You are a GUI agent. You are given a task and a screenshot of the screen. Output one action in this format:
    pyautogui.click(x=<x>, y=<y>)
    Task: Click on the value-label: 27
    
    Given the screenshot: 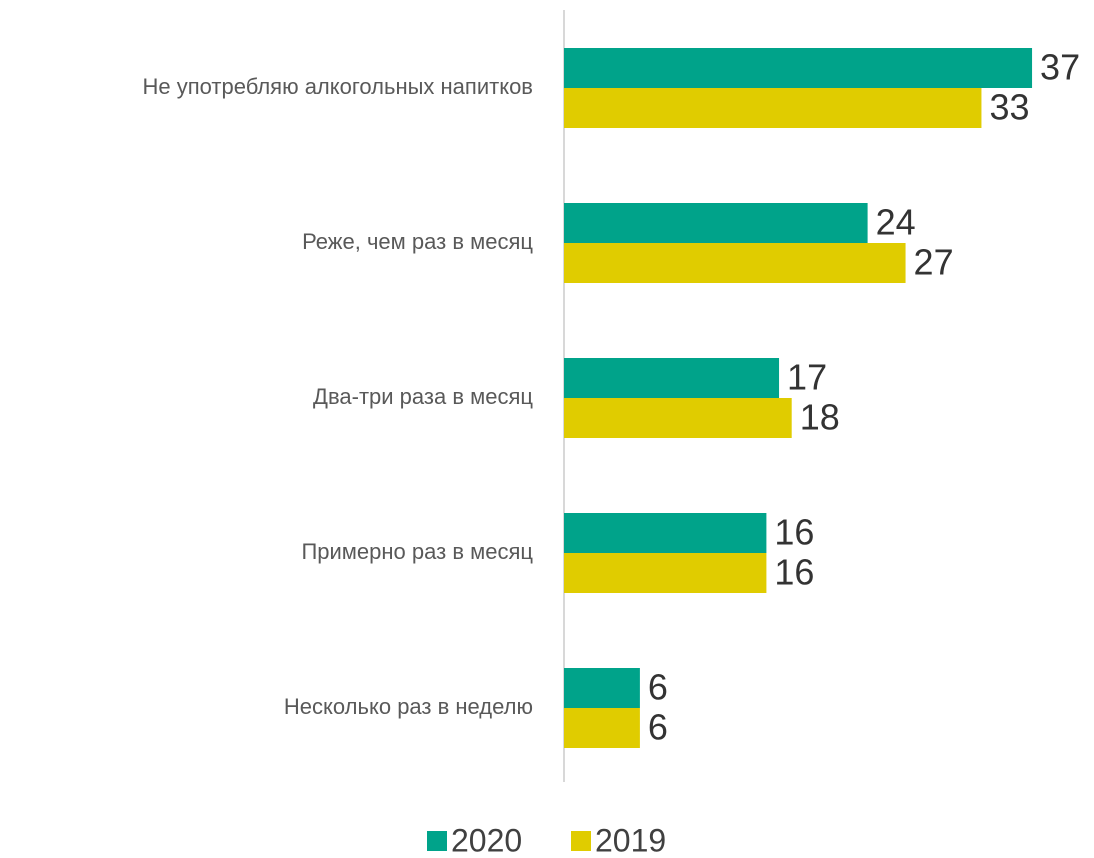 What is the action you would take?
    pyautogui.click(x=934, y=262)
    